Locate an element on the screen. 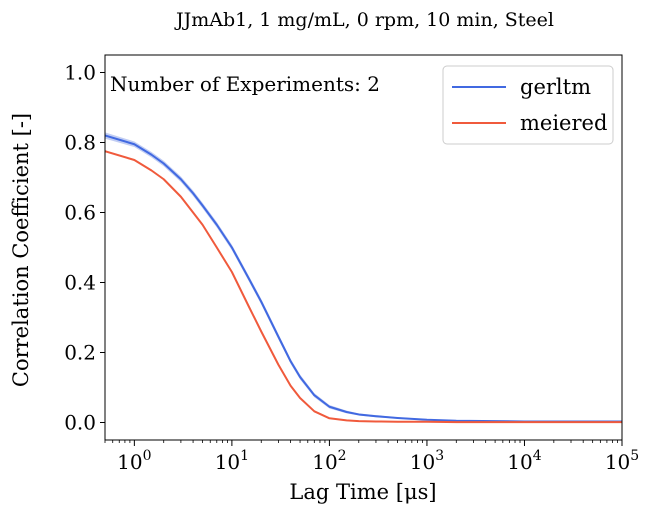  y-axis-label: Correlation Coefficient [-] is located at coordinates (21, 250).